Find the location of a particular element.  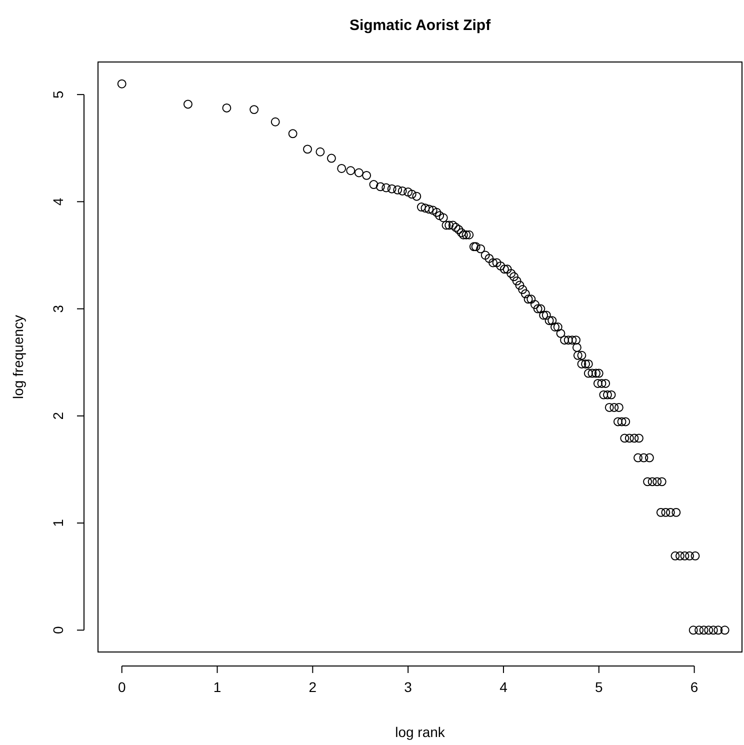

chart-title: Sigmatic Aorist Zipf is located at coordinates (420, 25).